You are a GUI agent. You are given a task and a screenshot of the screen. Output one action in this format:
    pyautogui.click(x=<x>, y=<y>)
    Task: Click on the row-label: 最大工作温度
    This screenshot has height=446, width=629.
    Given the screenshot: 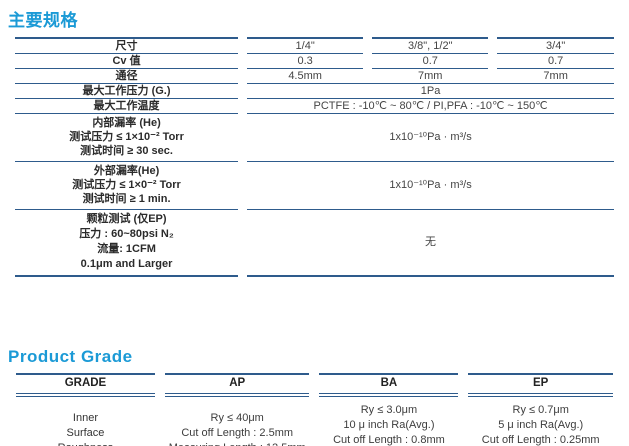 What is the action you would take?
    pyautogui.click(x=127, y=105)
    